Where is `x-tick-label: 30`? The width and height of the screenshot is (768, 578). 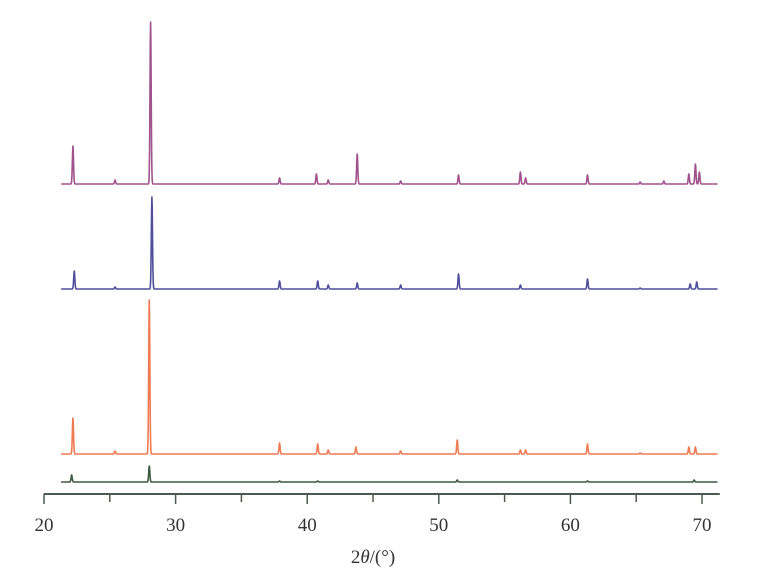
x-tick-label: 30 is located at coordinates (175, 525).